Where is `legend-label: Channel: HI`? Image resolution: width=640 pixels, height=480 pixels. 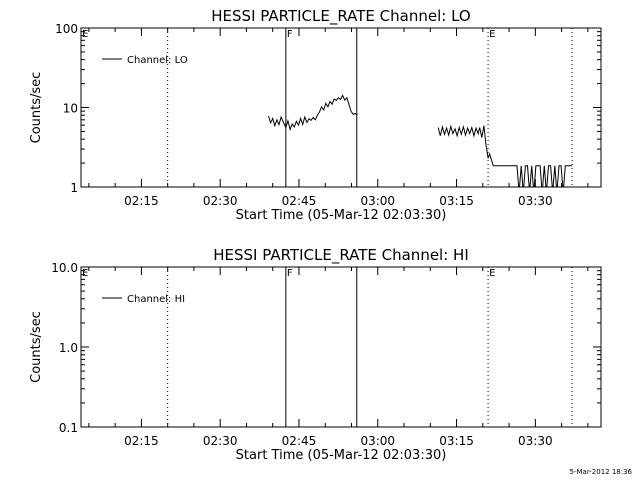
legend-label: Channel: HI is located at coordinates (156, 299).